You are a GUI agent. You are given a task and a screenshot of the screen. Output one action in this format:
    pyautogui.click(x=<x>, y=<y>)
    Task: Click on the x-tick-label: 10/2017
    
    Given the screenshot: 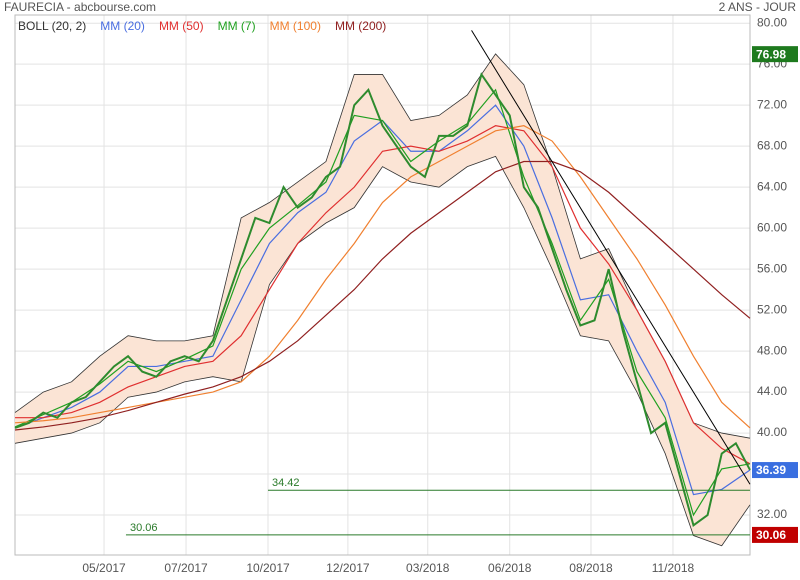 What is the action you would take?
    pyautogui.click(x=268, y=568)
    